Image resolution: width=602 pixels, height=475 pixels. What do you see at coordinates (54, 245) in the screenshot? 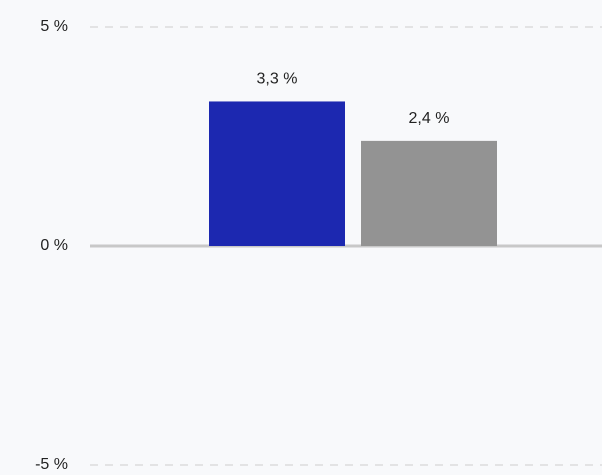
I see `y-tick-label: 0 %` at bounding box center [54, 245].